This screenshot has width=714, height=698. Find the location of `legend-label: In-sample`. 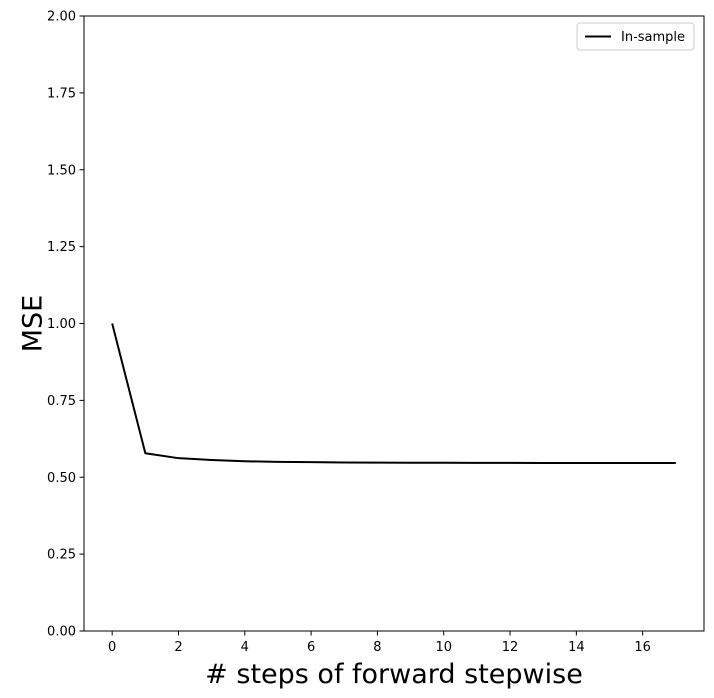

legend-label: In-sample is located at coordinates (653, 37).